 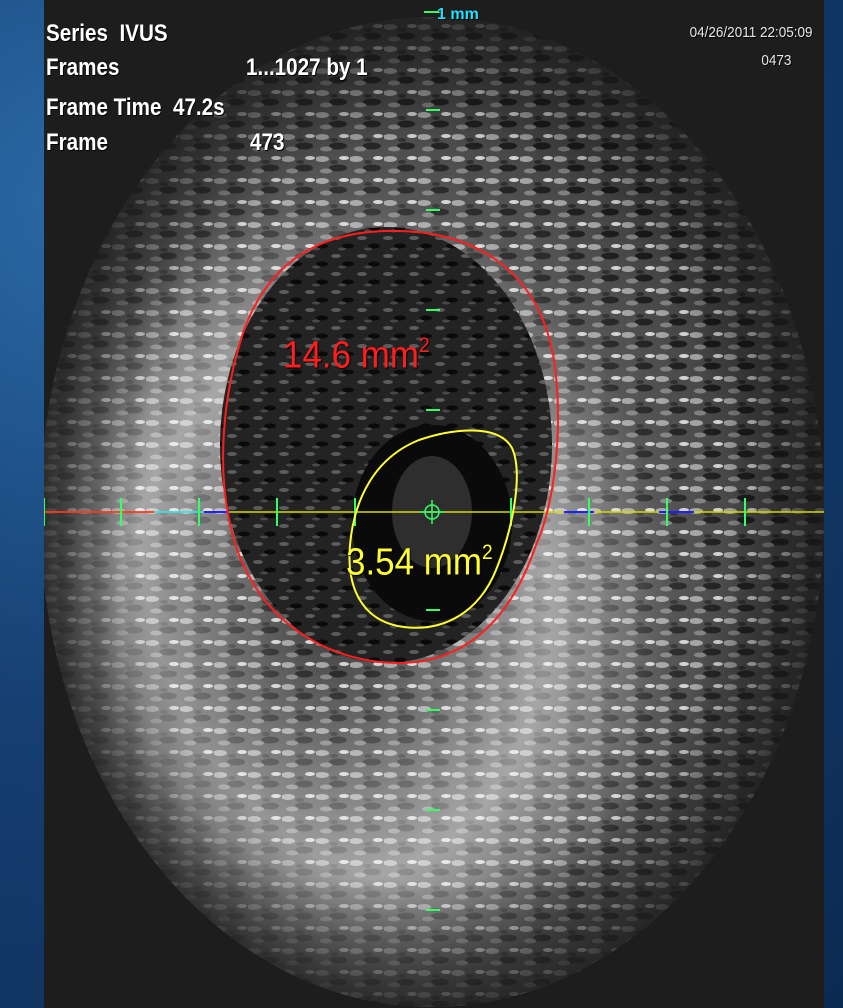 What do you see at coordinates (775, 60) in the screenshot?
I see `frame-code: 0473` at bounding box center [775, 60].